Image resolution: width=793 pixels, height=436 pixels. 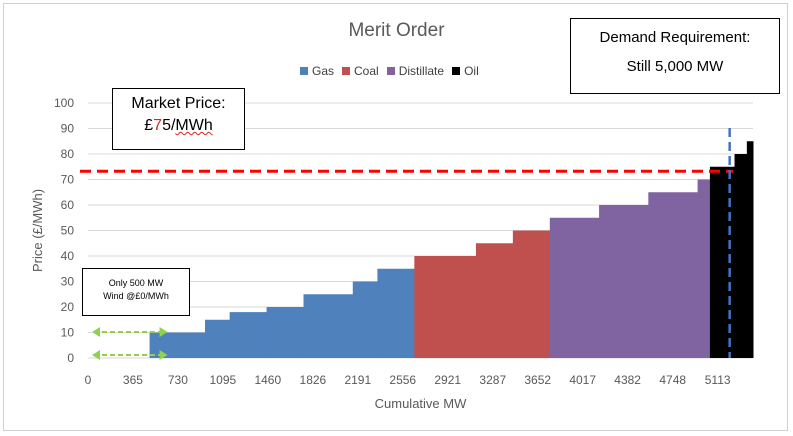 What do you see at coordinates (158, 125) in the screenshot?
I see `market-price-digit-highlight: 7` at bounding box center [158, 125].